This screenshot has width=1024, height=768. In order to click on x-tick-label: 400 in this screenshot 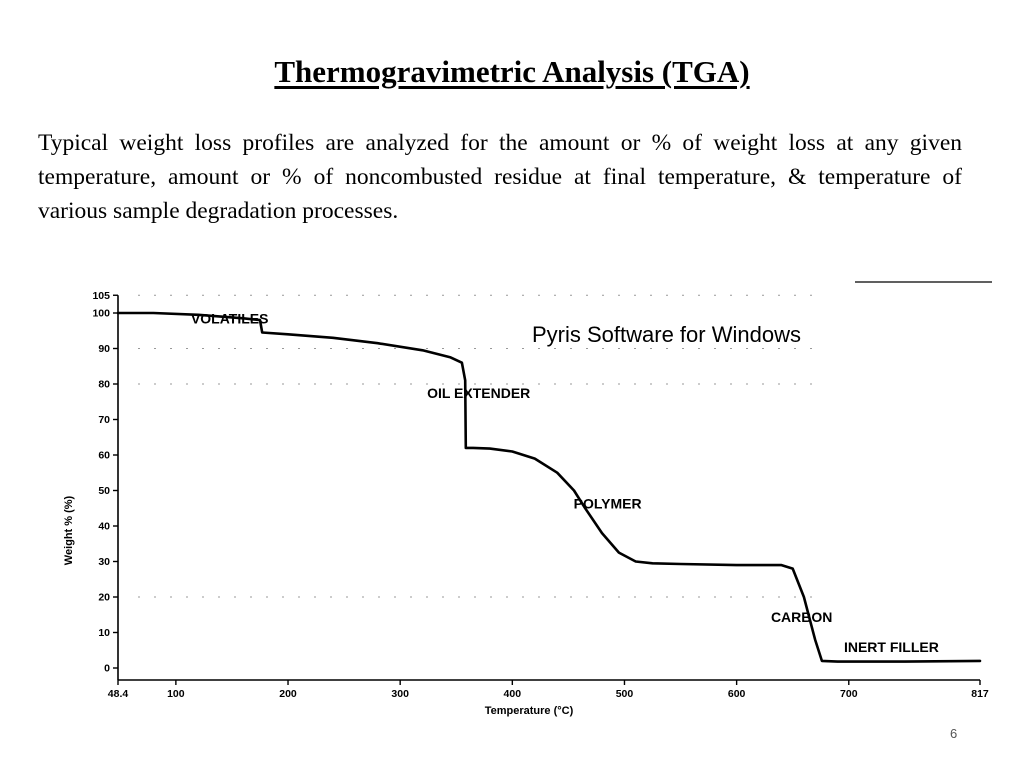, I will do `click(513, 694)`.